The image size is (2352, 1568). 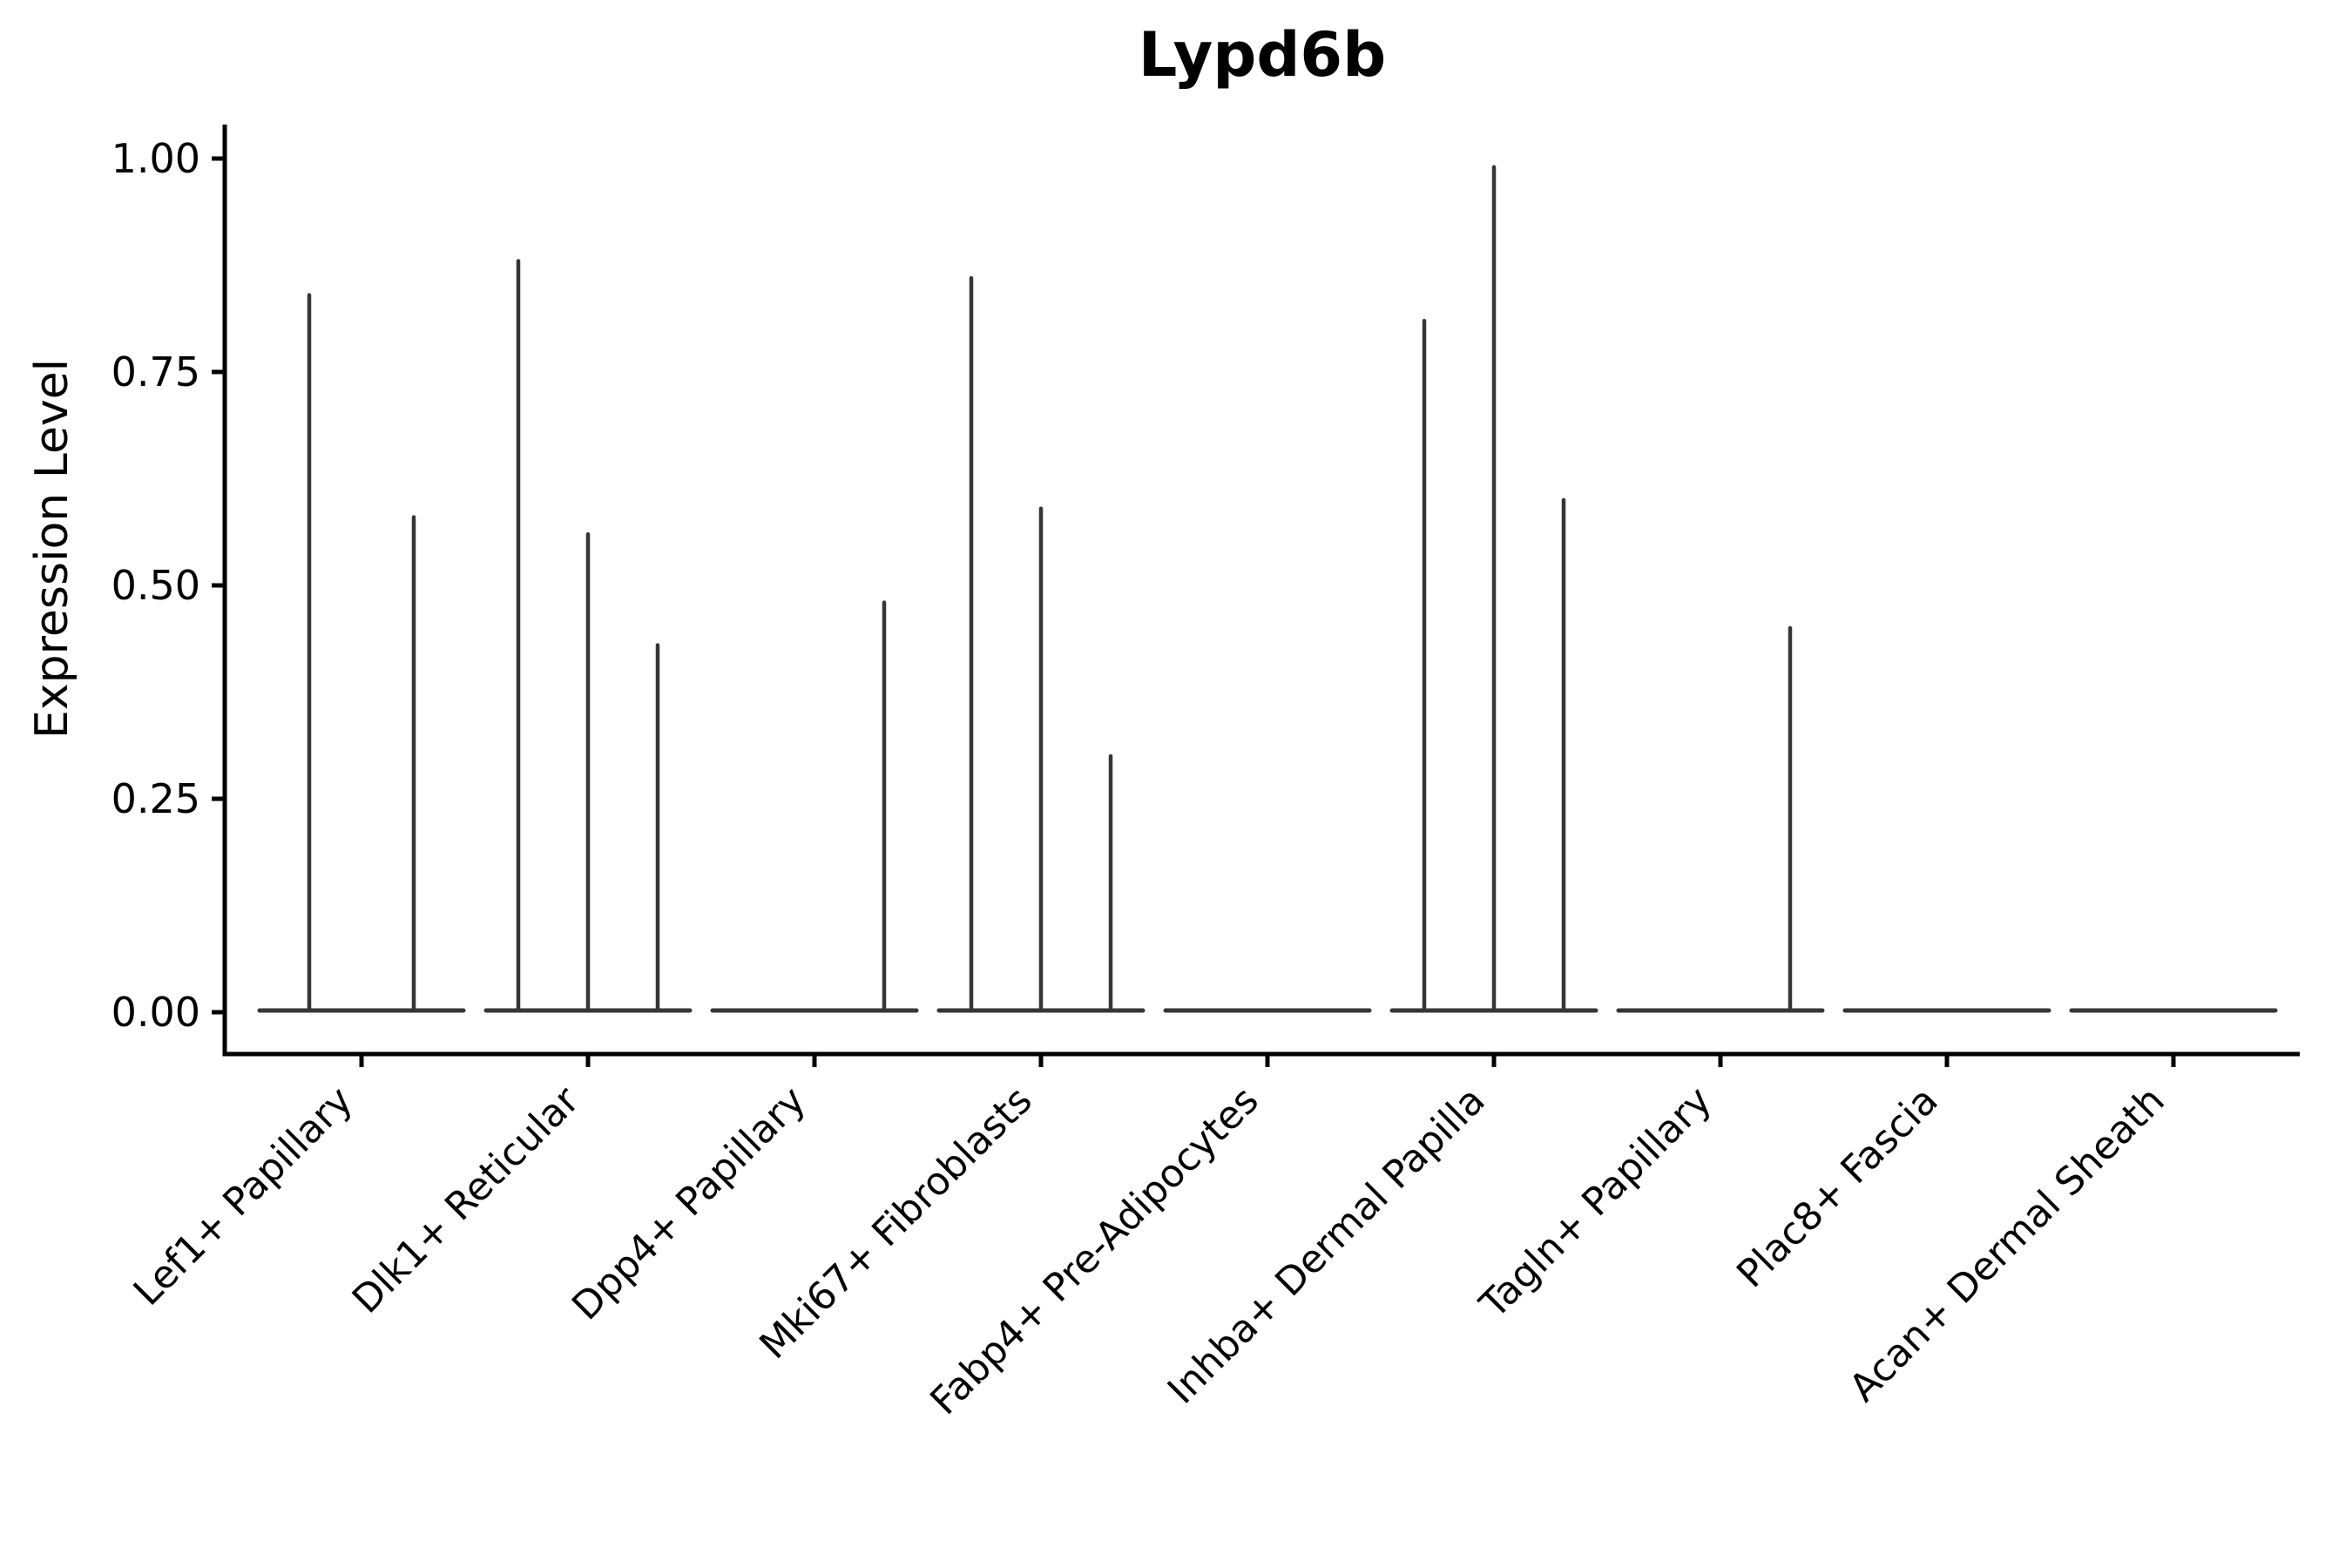 I want to click on y-tick-label: 1.00, so click(x=156, y=158).